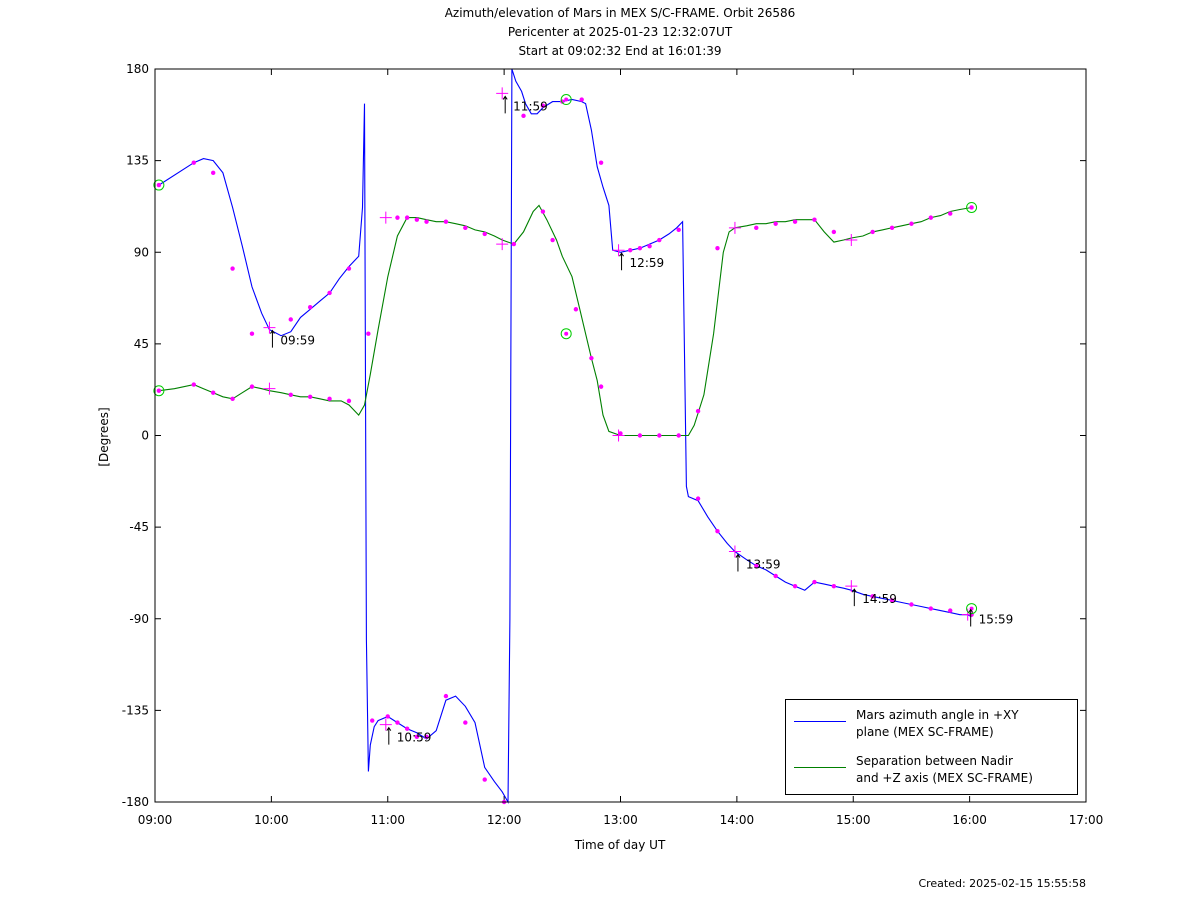 This screenshot has width=1200, height=901. What do you see at coordinates (620, 845) in the screenshot?
I see `x-axis-label: Time of day UT` at bounding box center [620, 845].